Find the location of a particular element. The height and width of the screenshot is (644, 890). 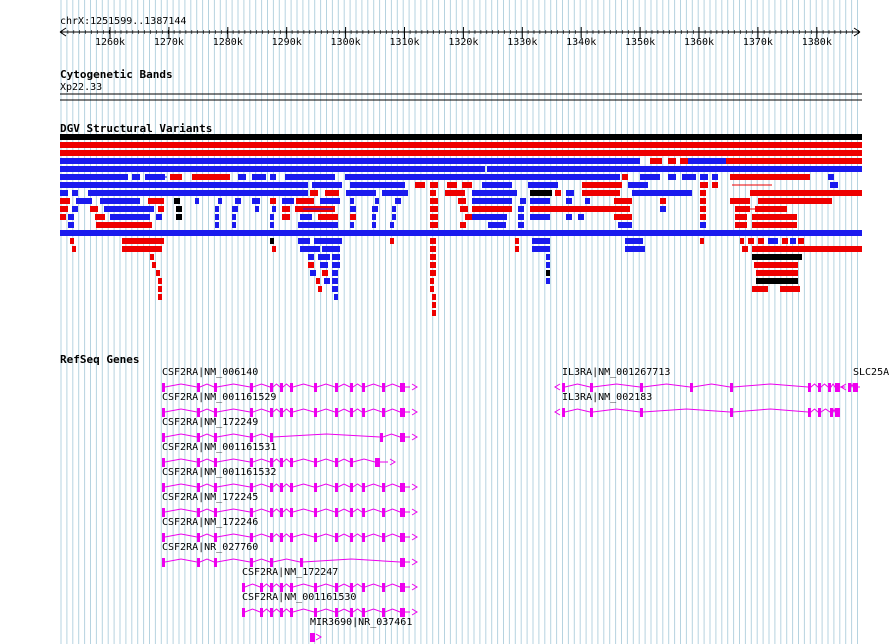

refseq-gene: CSF2RA|NM_001161532 is located at coordinates (290, 479).